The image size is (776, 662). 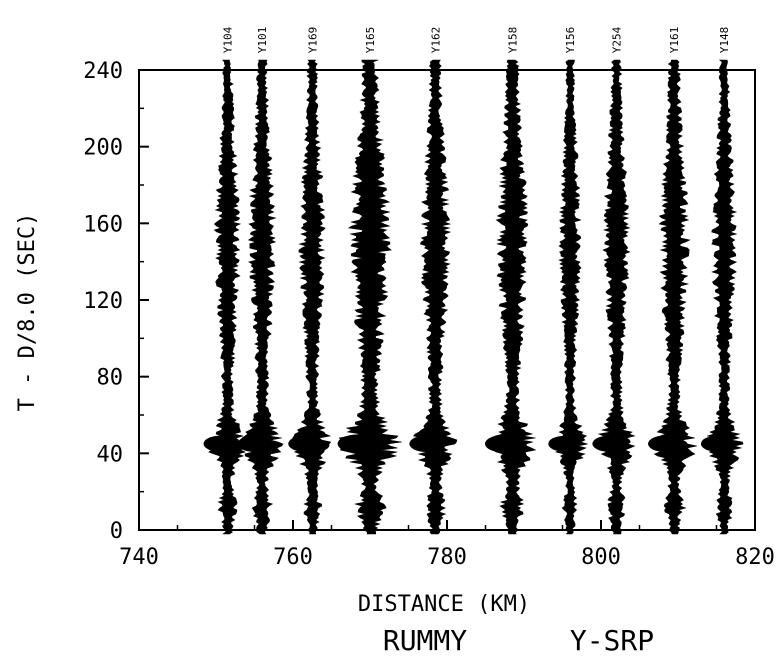 What do you see at coordinates (570, 40) in the screenshot?
I see `station-label: Y156` at bounding box center [570, 40].